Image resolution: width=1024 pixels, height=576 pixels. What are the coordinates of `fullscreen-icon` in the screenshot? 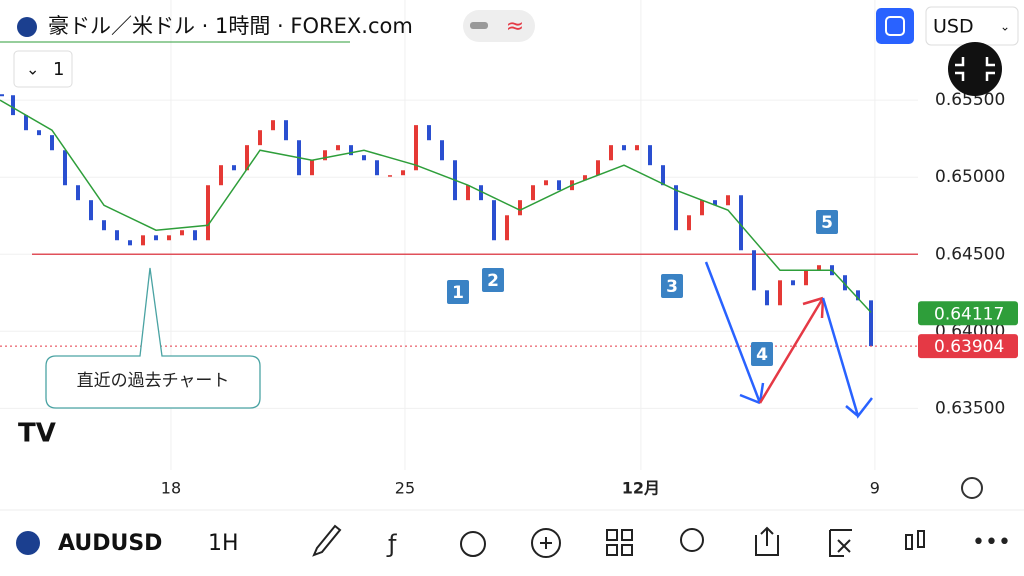 It's located at (895, 26).